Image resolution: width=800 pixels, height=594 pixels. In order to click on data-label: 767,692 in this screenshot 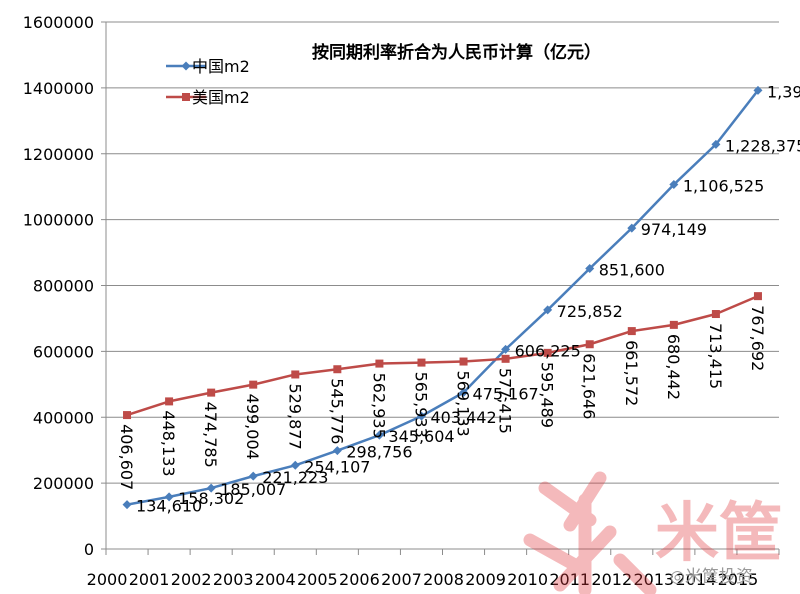, I will do `click(757, 338)`.